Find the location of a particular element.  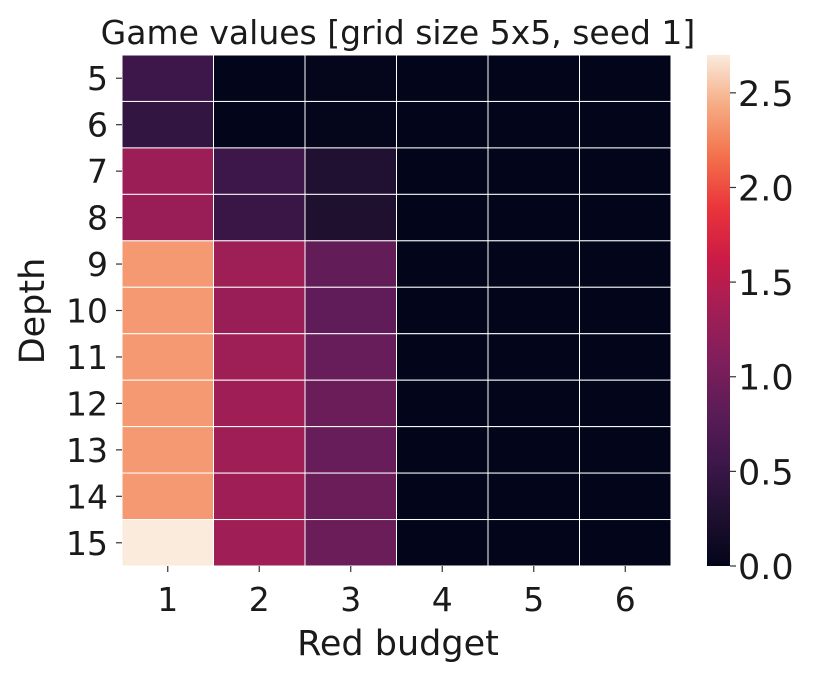

y-tick-label: 10 is located at coordinates (87, 311).